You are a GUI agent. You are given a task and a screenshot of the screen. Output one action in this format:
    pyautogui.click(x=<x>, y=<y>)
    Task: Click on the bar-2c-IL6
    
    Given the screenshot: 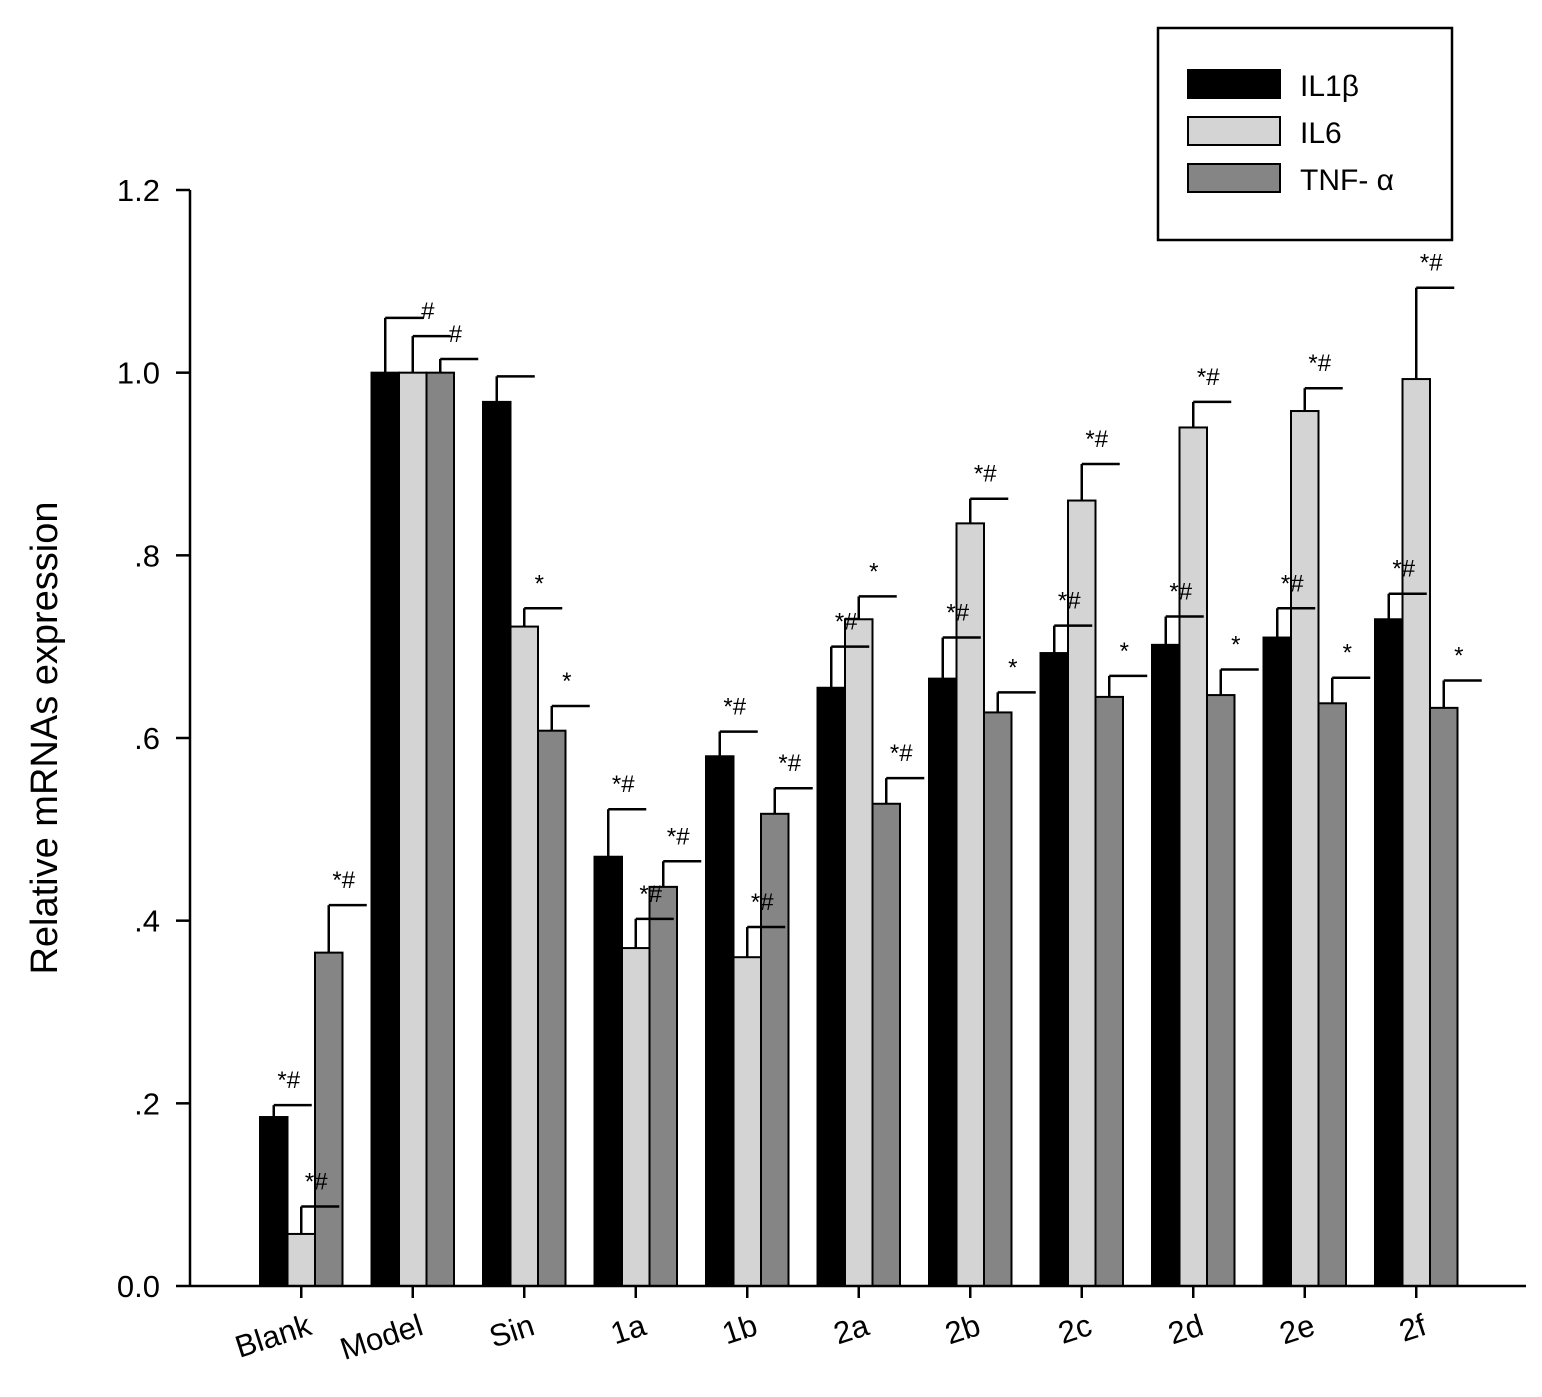 What is the action you would take?
    pyautogui.click(x=1082, y=893)
    